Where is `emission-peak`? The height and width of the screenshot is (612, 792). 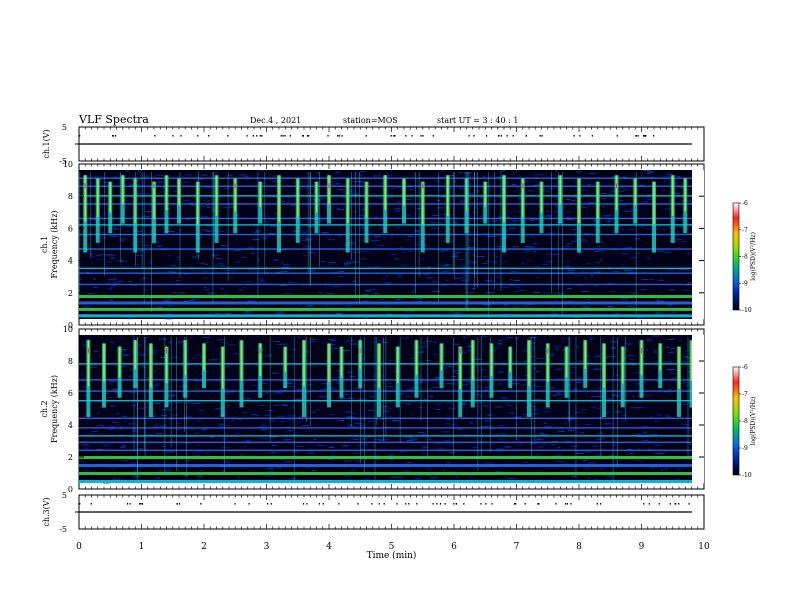
emission-peak is located at coordinates (423, 186).